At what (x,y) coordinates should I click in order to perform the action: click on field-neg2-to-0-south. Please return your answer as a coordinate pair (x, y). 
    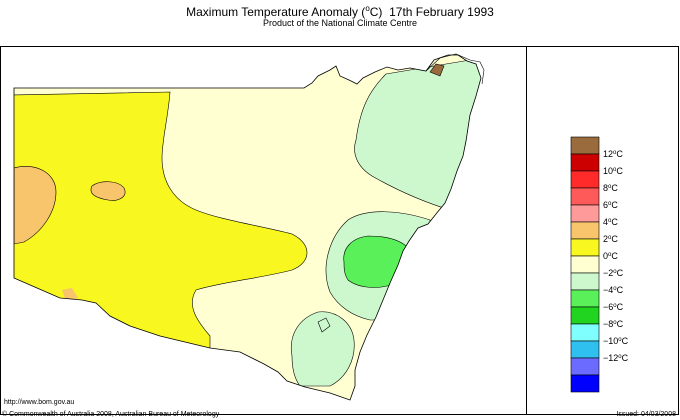
    Looking at the image, I should click on (322, 349).